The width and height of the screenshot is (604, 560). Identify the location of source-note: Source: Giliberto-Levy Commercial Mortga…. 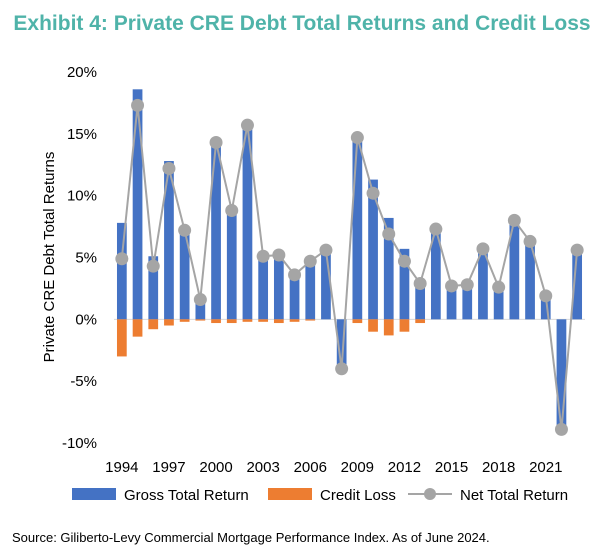
(251, 537).